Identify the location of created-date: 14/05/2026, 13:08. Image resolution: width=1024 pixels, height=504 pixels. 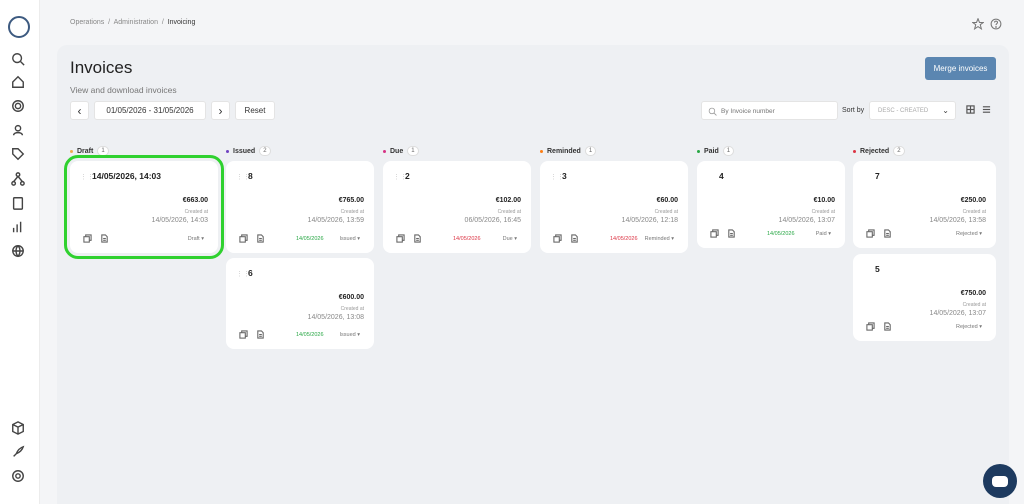
(335, 317).